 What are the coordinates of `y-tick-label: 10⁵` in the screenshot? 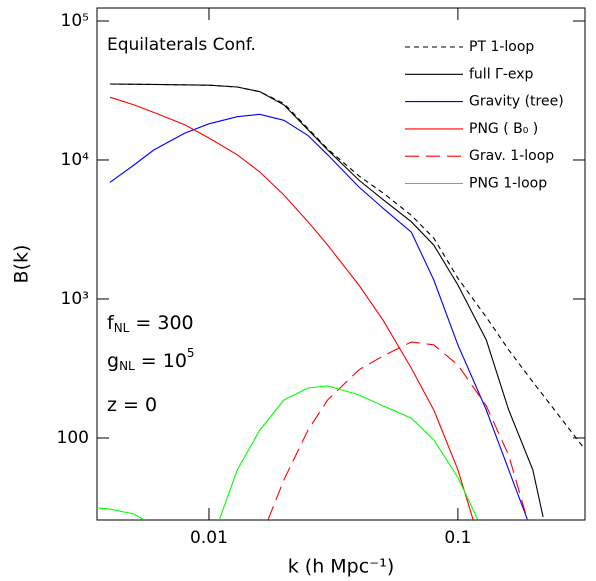 It's located at (75, 21).